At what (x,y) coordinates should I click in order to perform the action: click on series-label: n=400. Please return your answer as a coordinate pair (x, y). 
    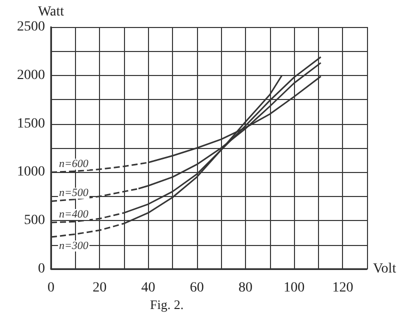
    Looking at the image, I should click on (74, 214).